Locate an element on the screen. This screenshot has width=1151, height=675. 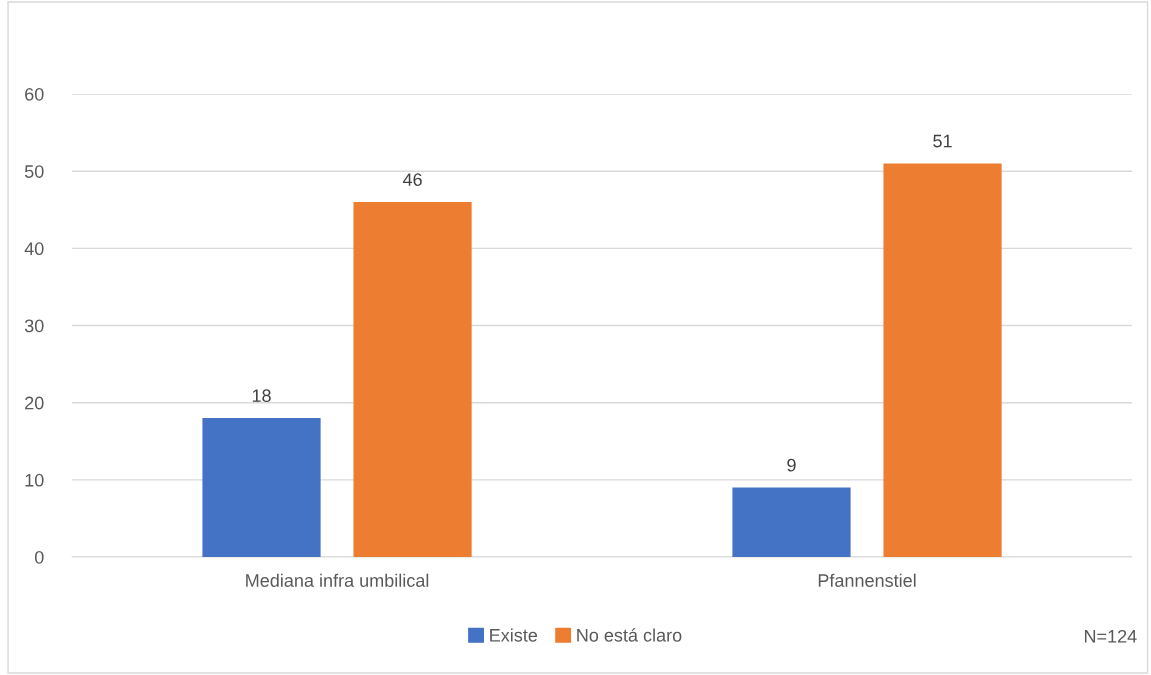
legend-label: Existe is located at coordinates (514, 635).